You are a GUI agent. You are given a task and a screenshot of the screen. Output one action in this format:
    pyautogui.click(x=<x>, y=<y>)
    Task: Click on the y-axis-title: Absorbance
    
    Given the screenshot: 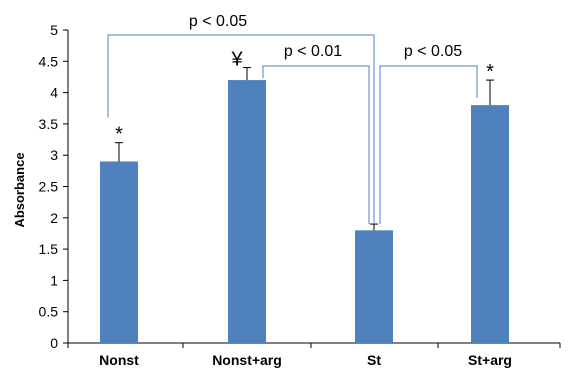 What is the action you would take?
    pyautogui.click(x=19, y=189)
    